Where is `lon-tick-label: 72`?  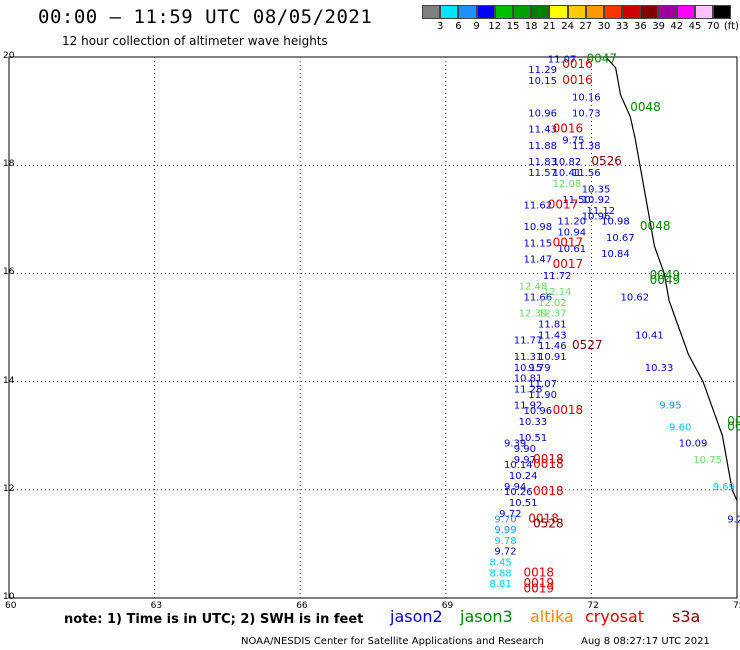 lon-tick-label: 72 is located at coordinates (593, 606).